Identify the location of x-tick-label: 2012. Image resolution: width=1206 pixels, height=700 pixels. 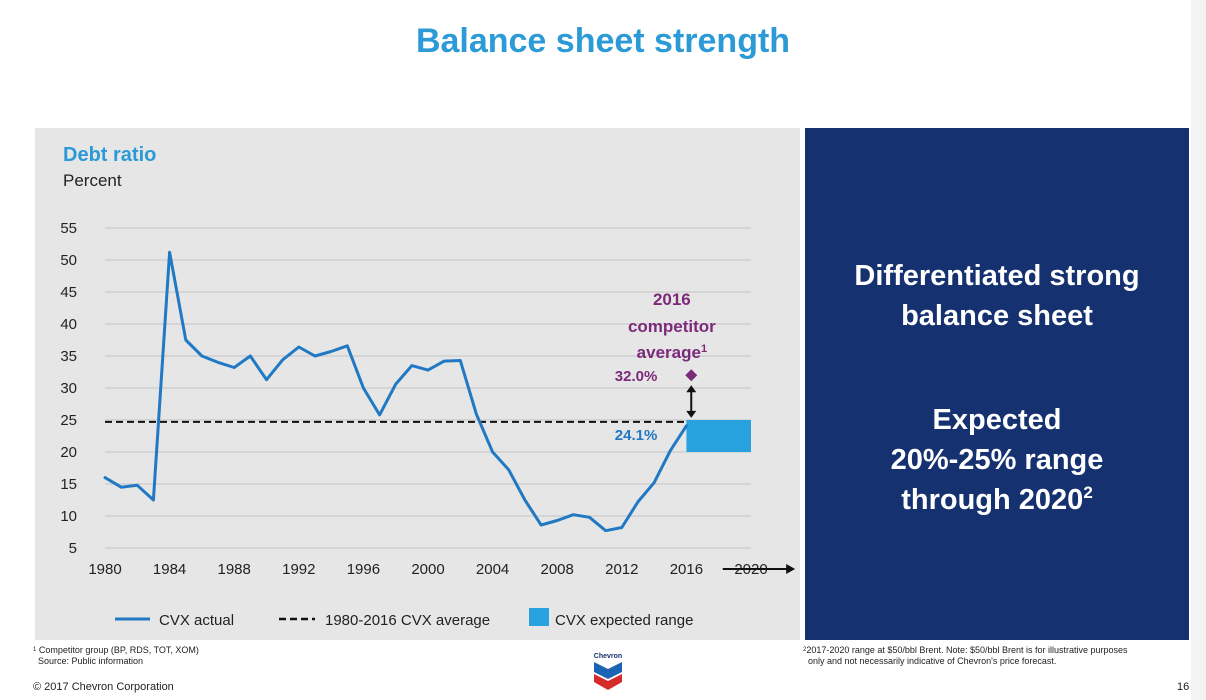
(621, 569).